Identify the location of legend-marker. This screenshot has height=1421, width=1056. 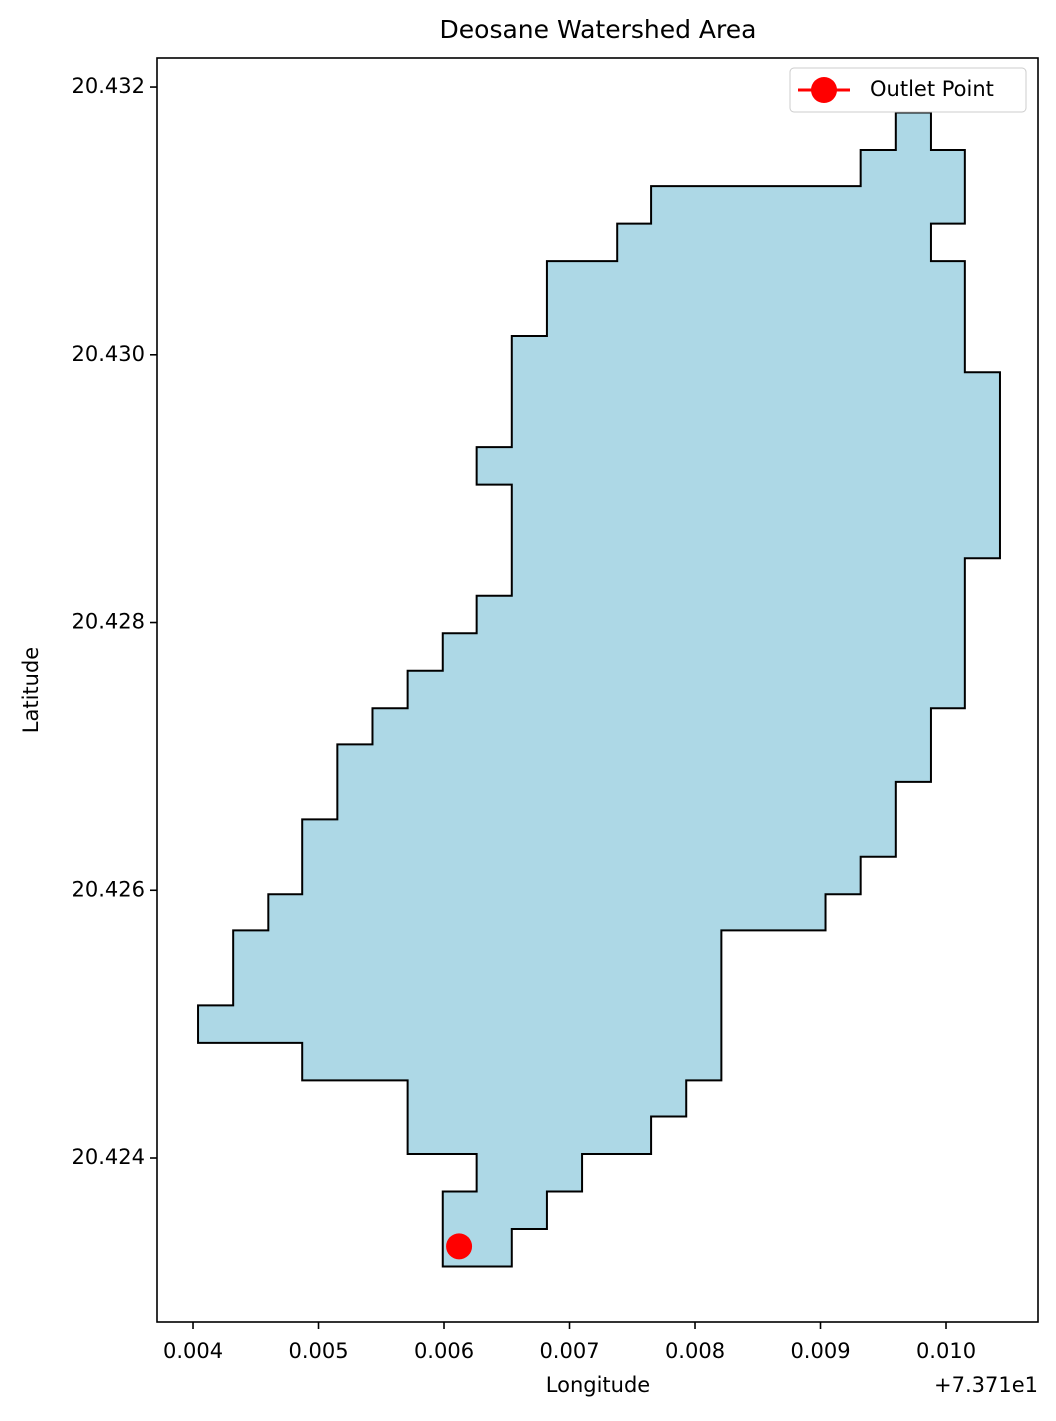
(824, 90).